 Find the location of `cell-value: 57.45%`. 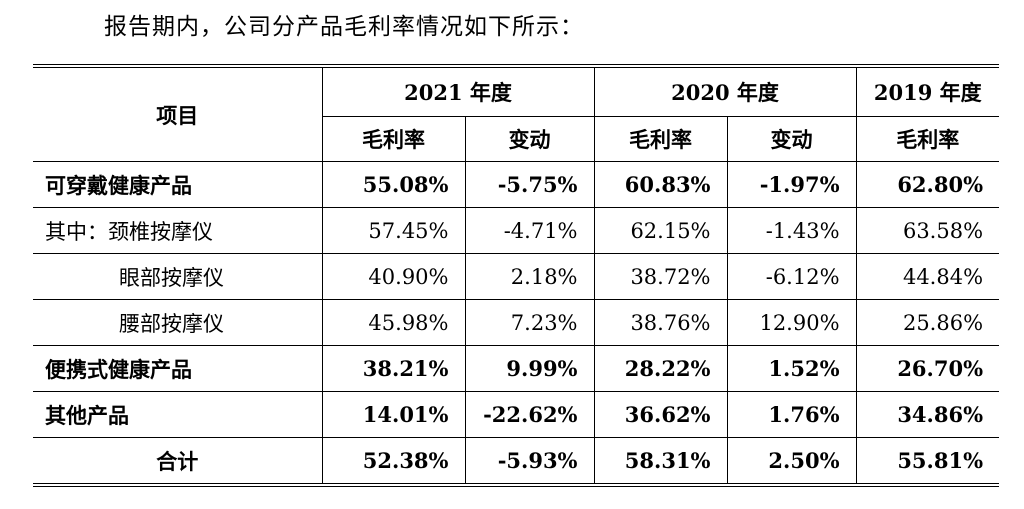

cell-value: 57.45% is located at coordinates (393, 230).